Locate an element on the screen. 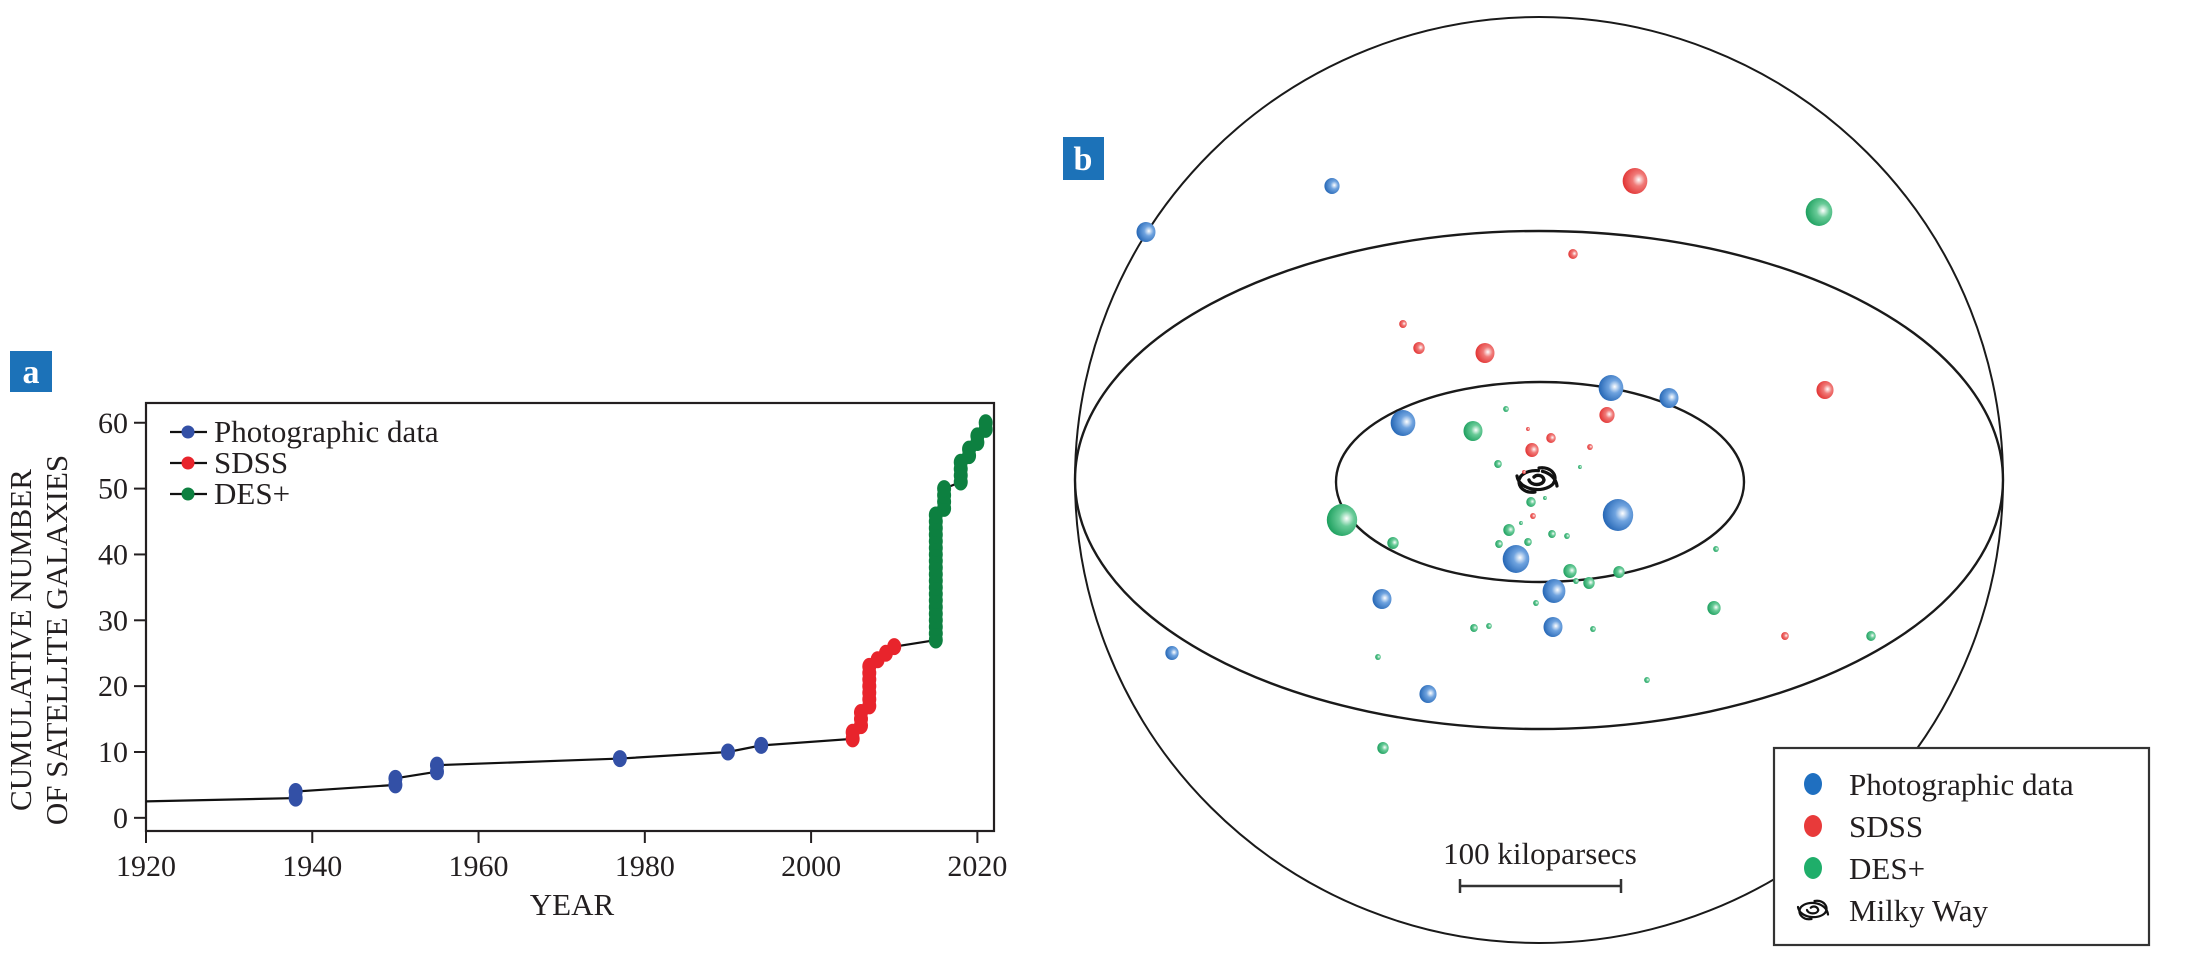 Image resolution: width=2192 pixels, height=962 pixels. panel-b-tag is located at coordinates (1083, 158).